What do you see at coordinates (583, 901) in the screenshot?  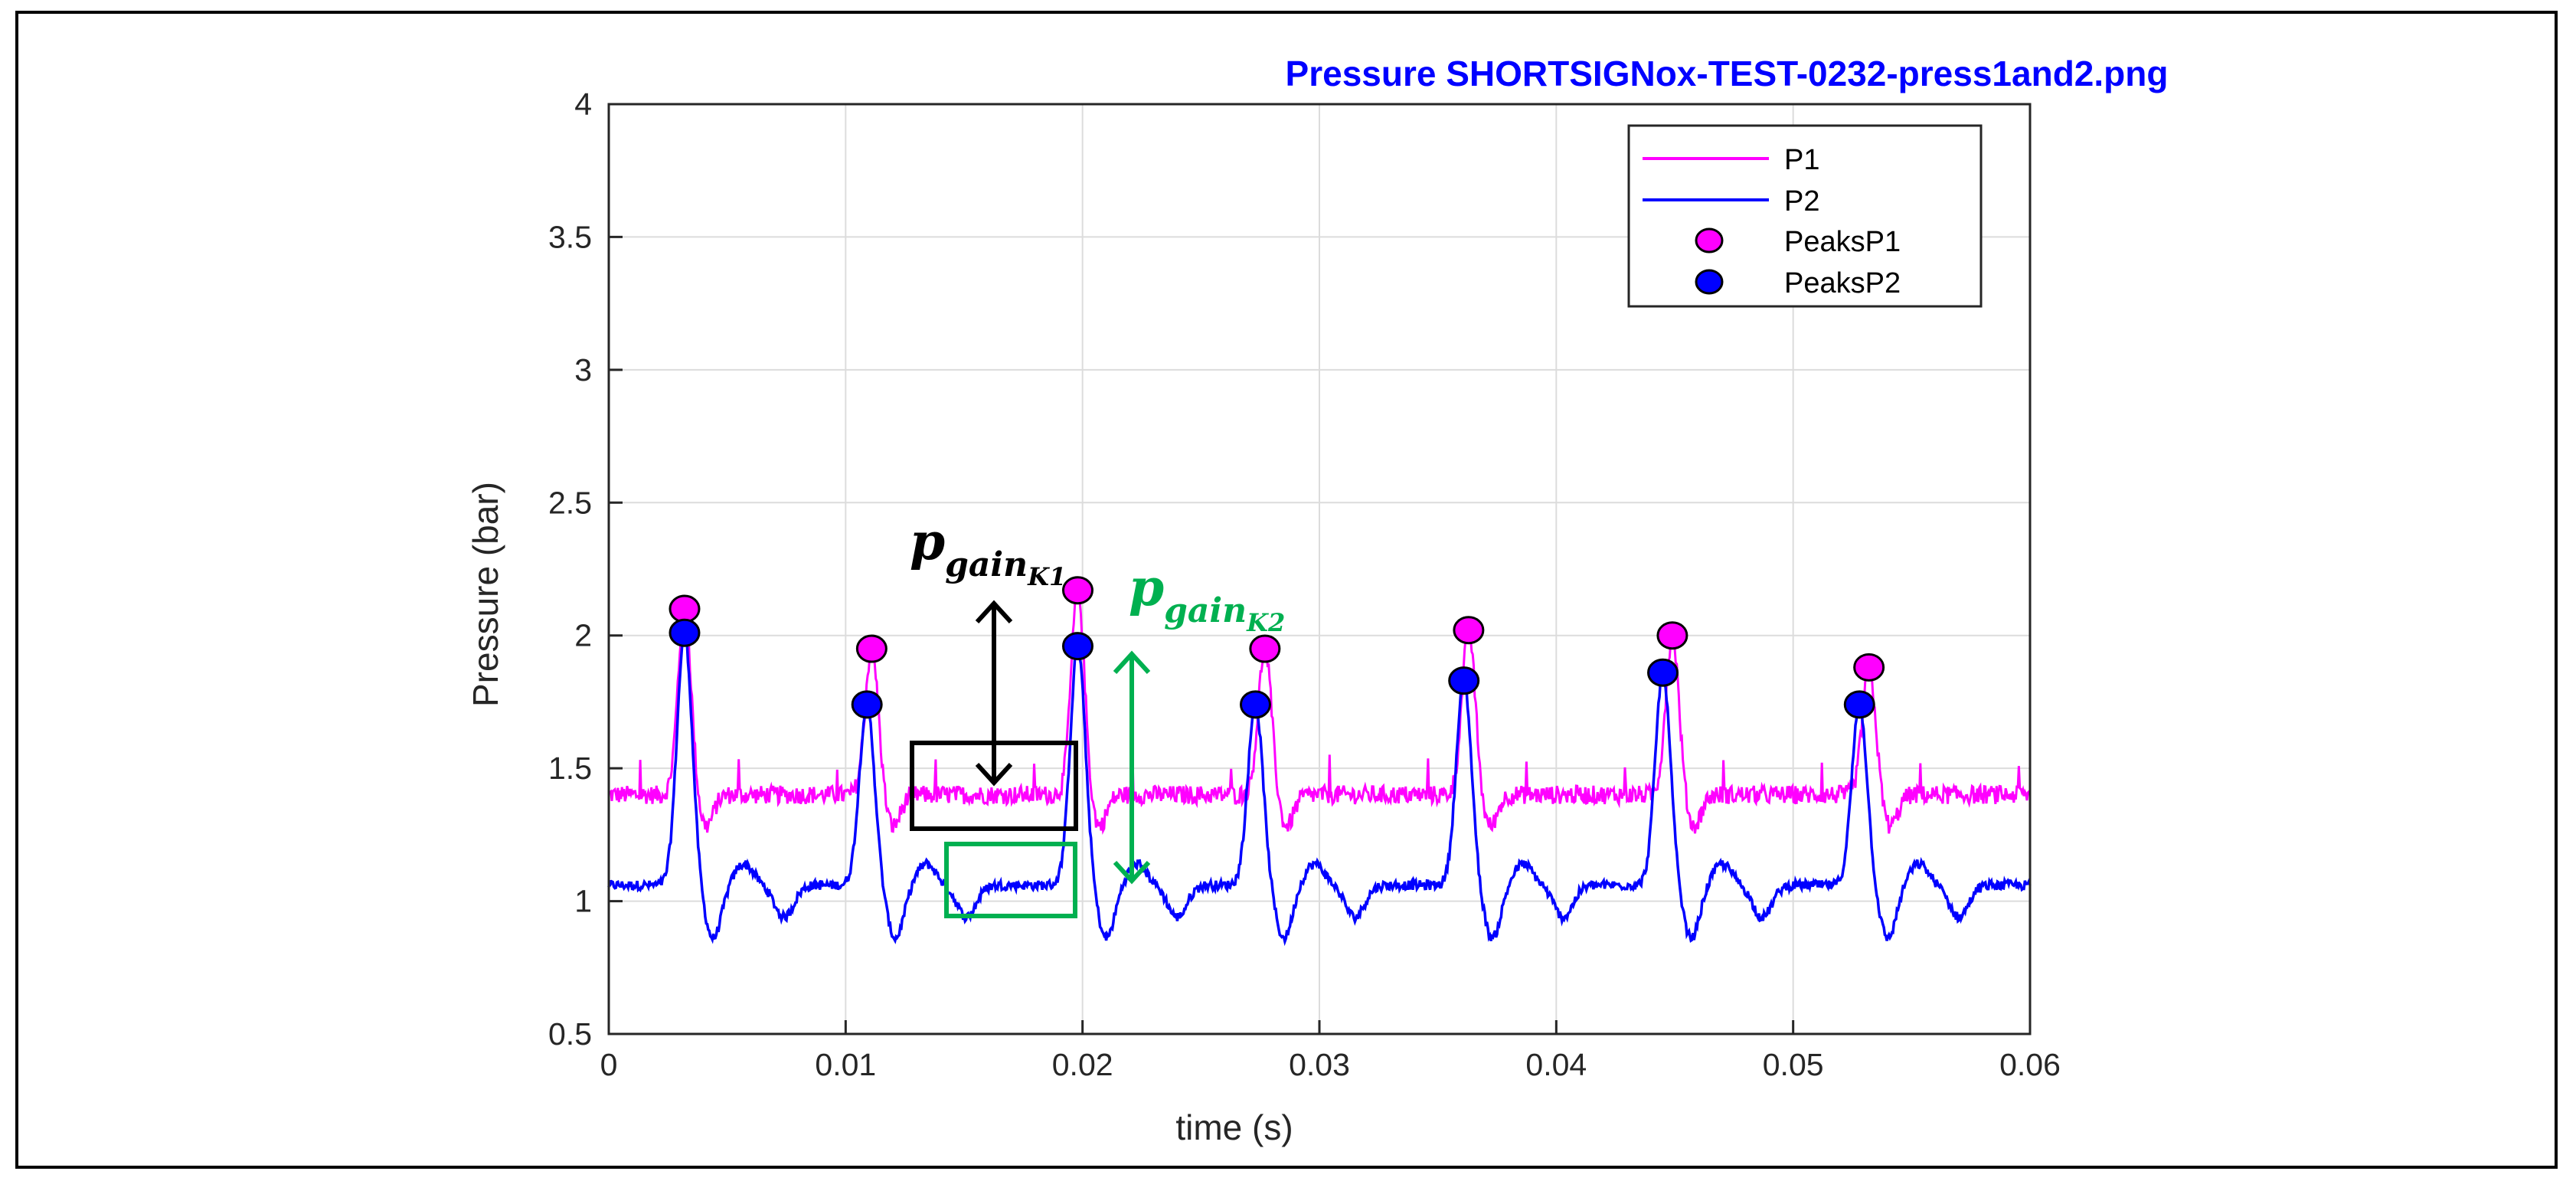 I see `y-tick-label: 1` at bounding box center [583, 901].